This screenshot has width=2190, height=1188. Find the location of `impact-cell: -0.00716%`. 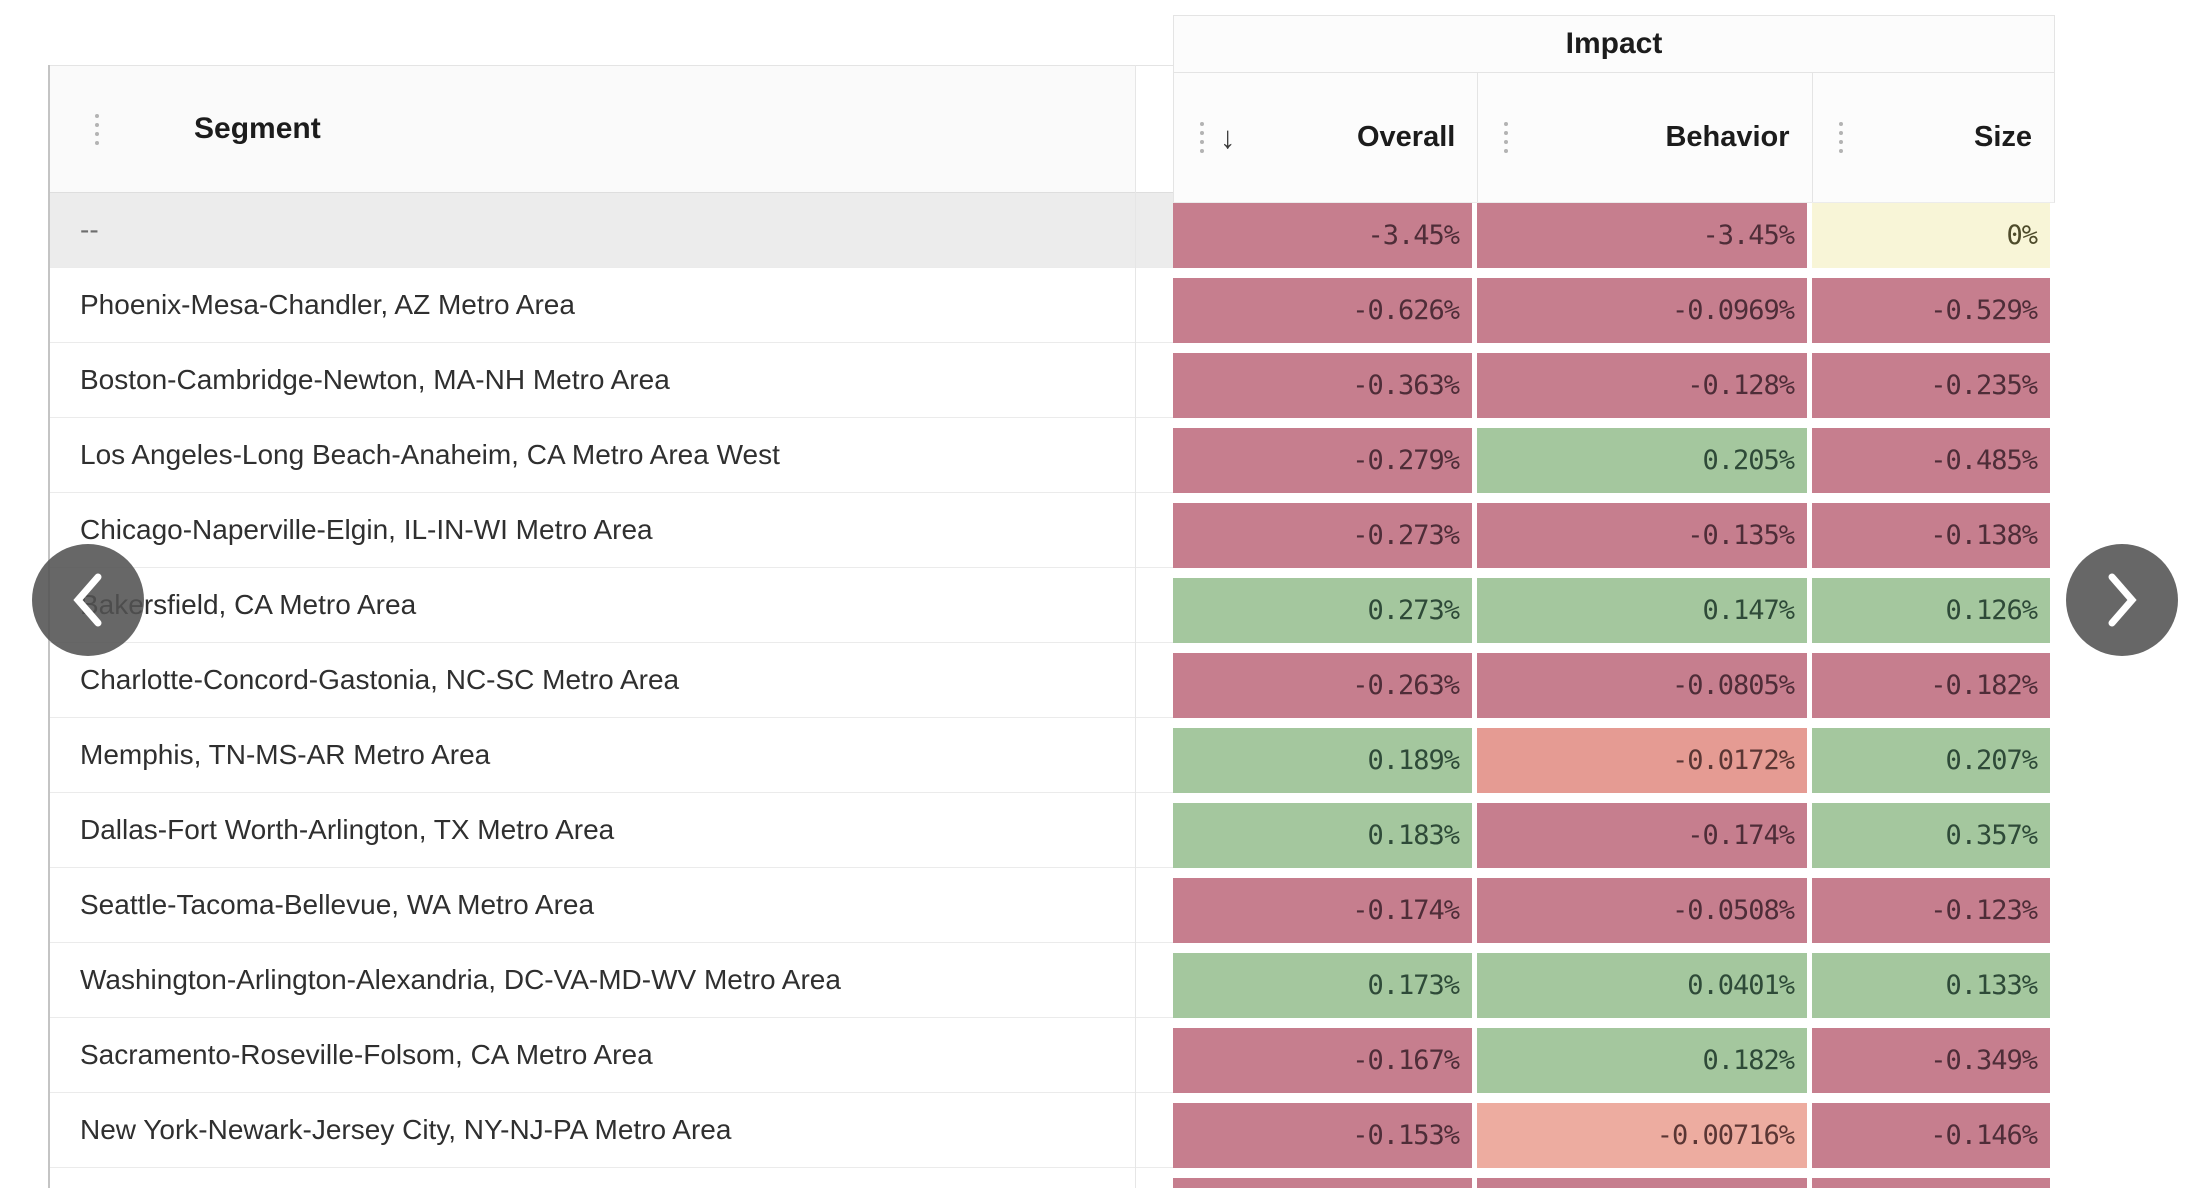

impact-cell: -0.00716% is located at coordinates (1644, 1140).